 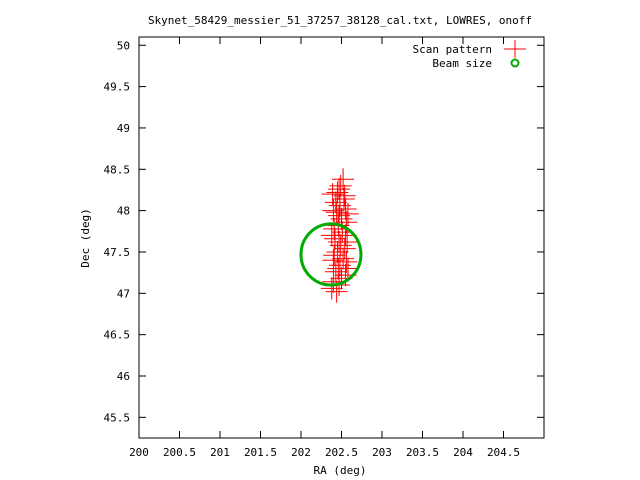 What do you see at coordinates (85, 238) in the screenshot?
I see `y-axis-label: Dec (deg)` at bounding box center [85, 238].